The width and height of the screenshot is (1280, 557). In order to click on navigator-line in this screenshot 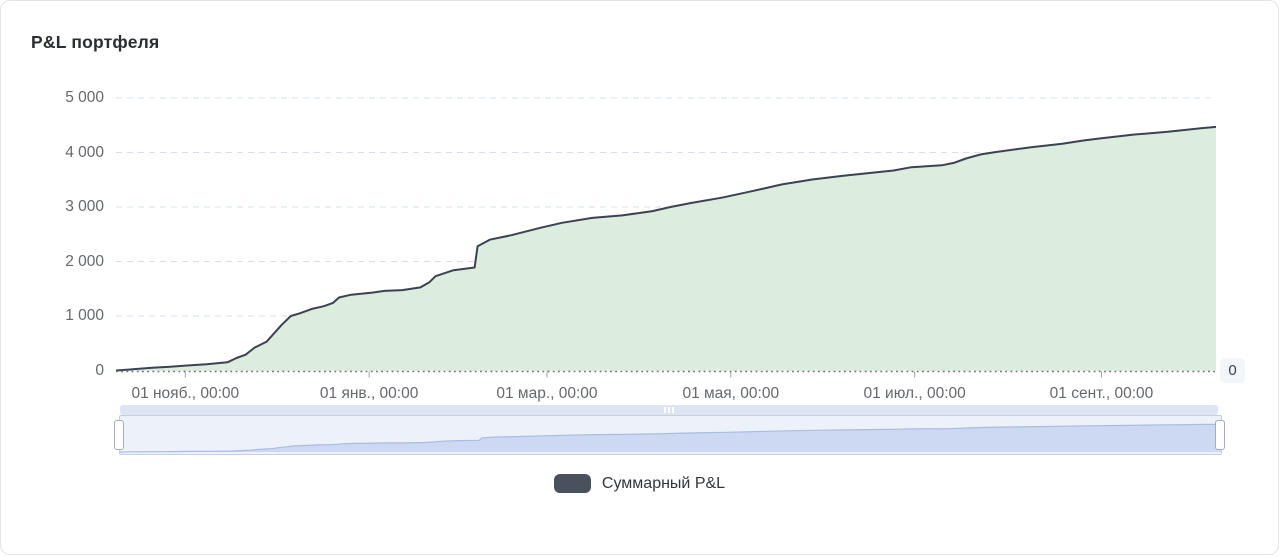, I will do `click(670, 438)`.